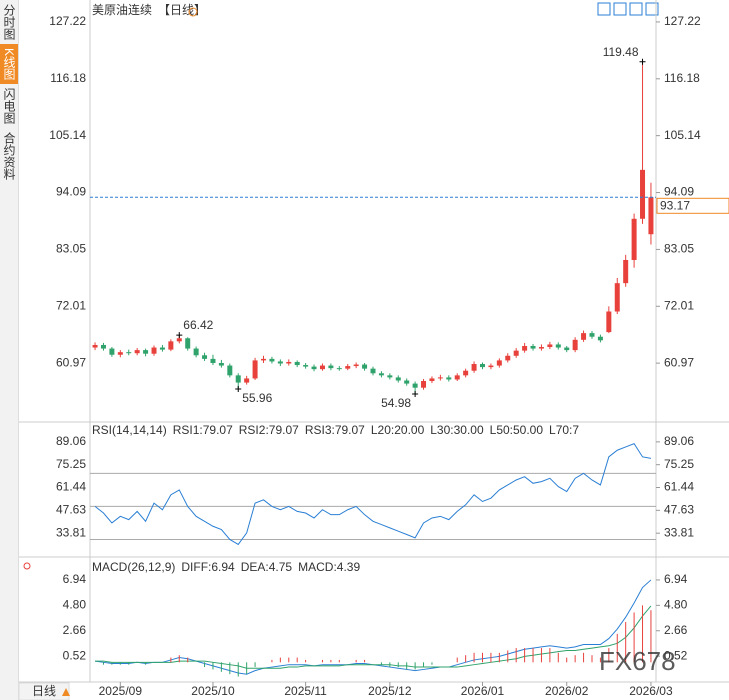 Image resolution: width=729 pixels, height=700 pixels. Describe the element at coordinates (329, 567) in the screenshot. I see `legend-item: MACD:4.39` at that location.